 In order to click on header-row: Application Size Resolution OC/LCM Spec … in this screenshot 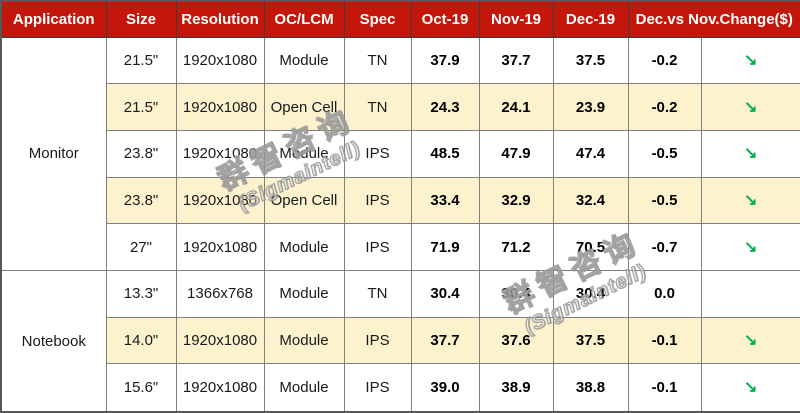, I will do `click(400, 19)`.